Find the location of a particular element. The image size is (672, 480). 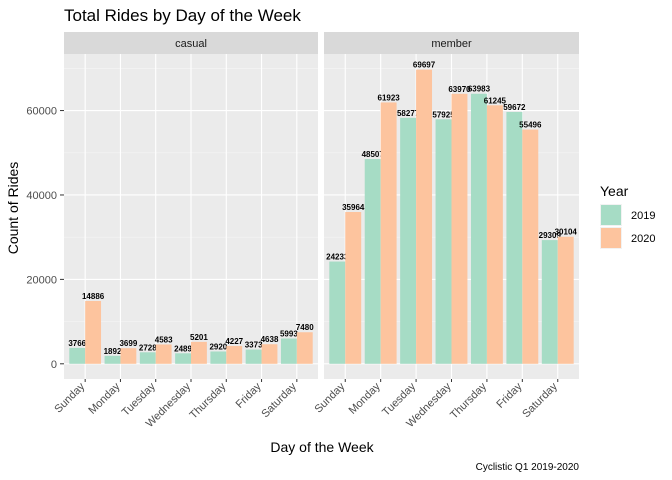

data-label: 63983 is located at coordinates (479, 89).